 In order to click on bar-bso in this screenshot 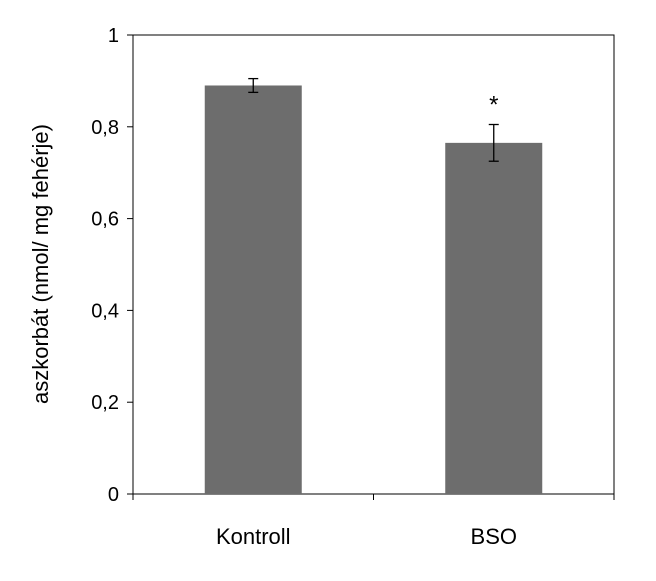, I will do `click(494, 318)`.